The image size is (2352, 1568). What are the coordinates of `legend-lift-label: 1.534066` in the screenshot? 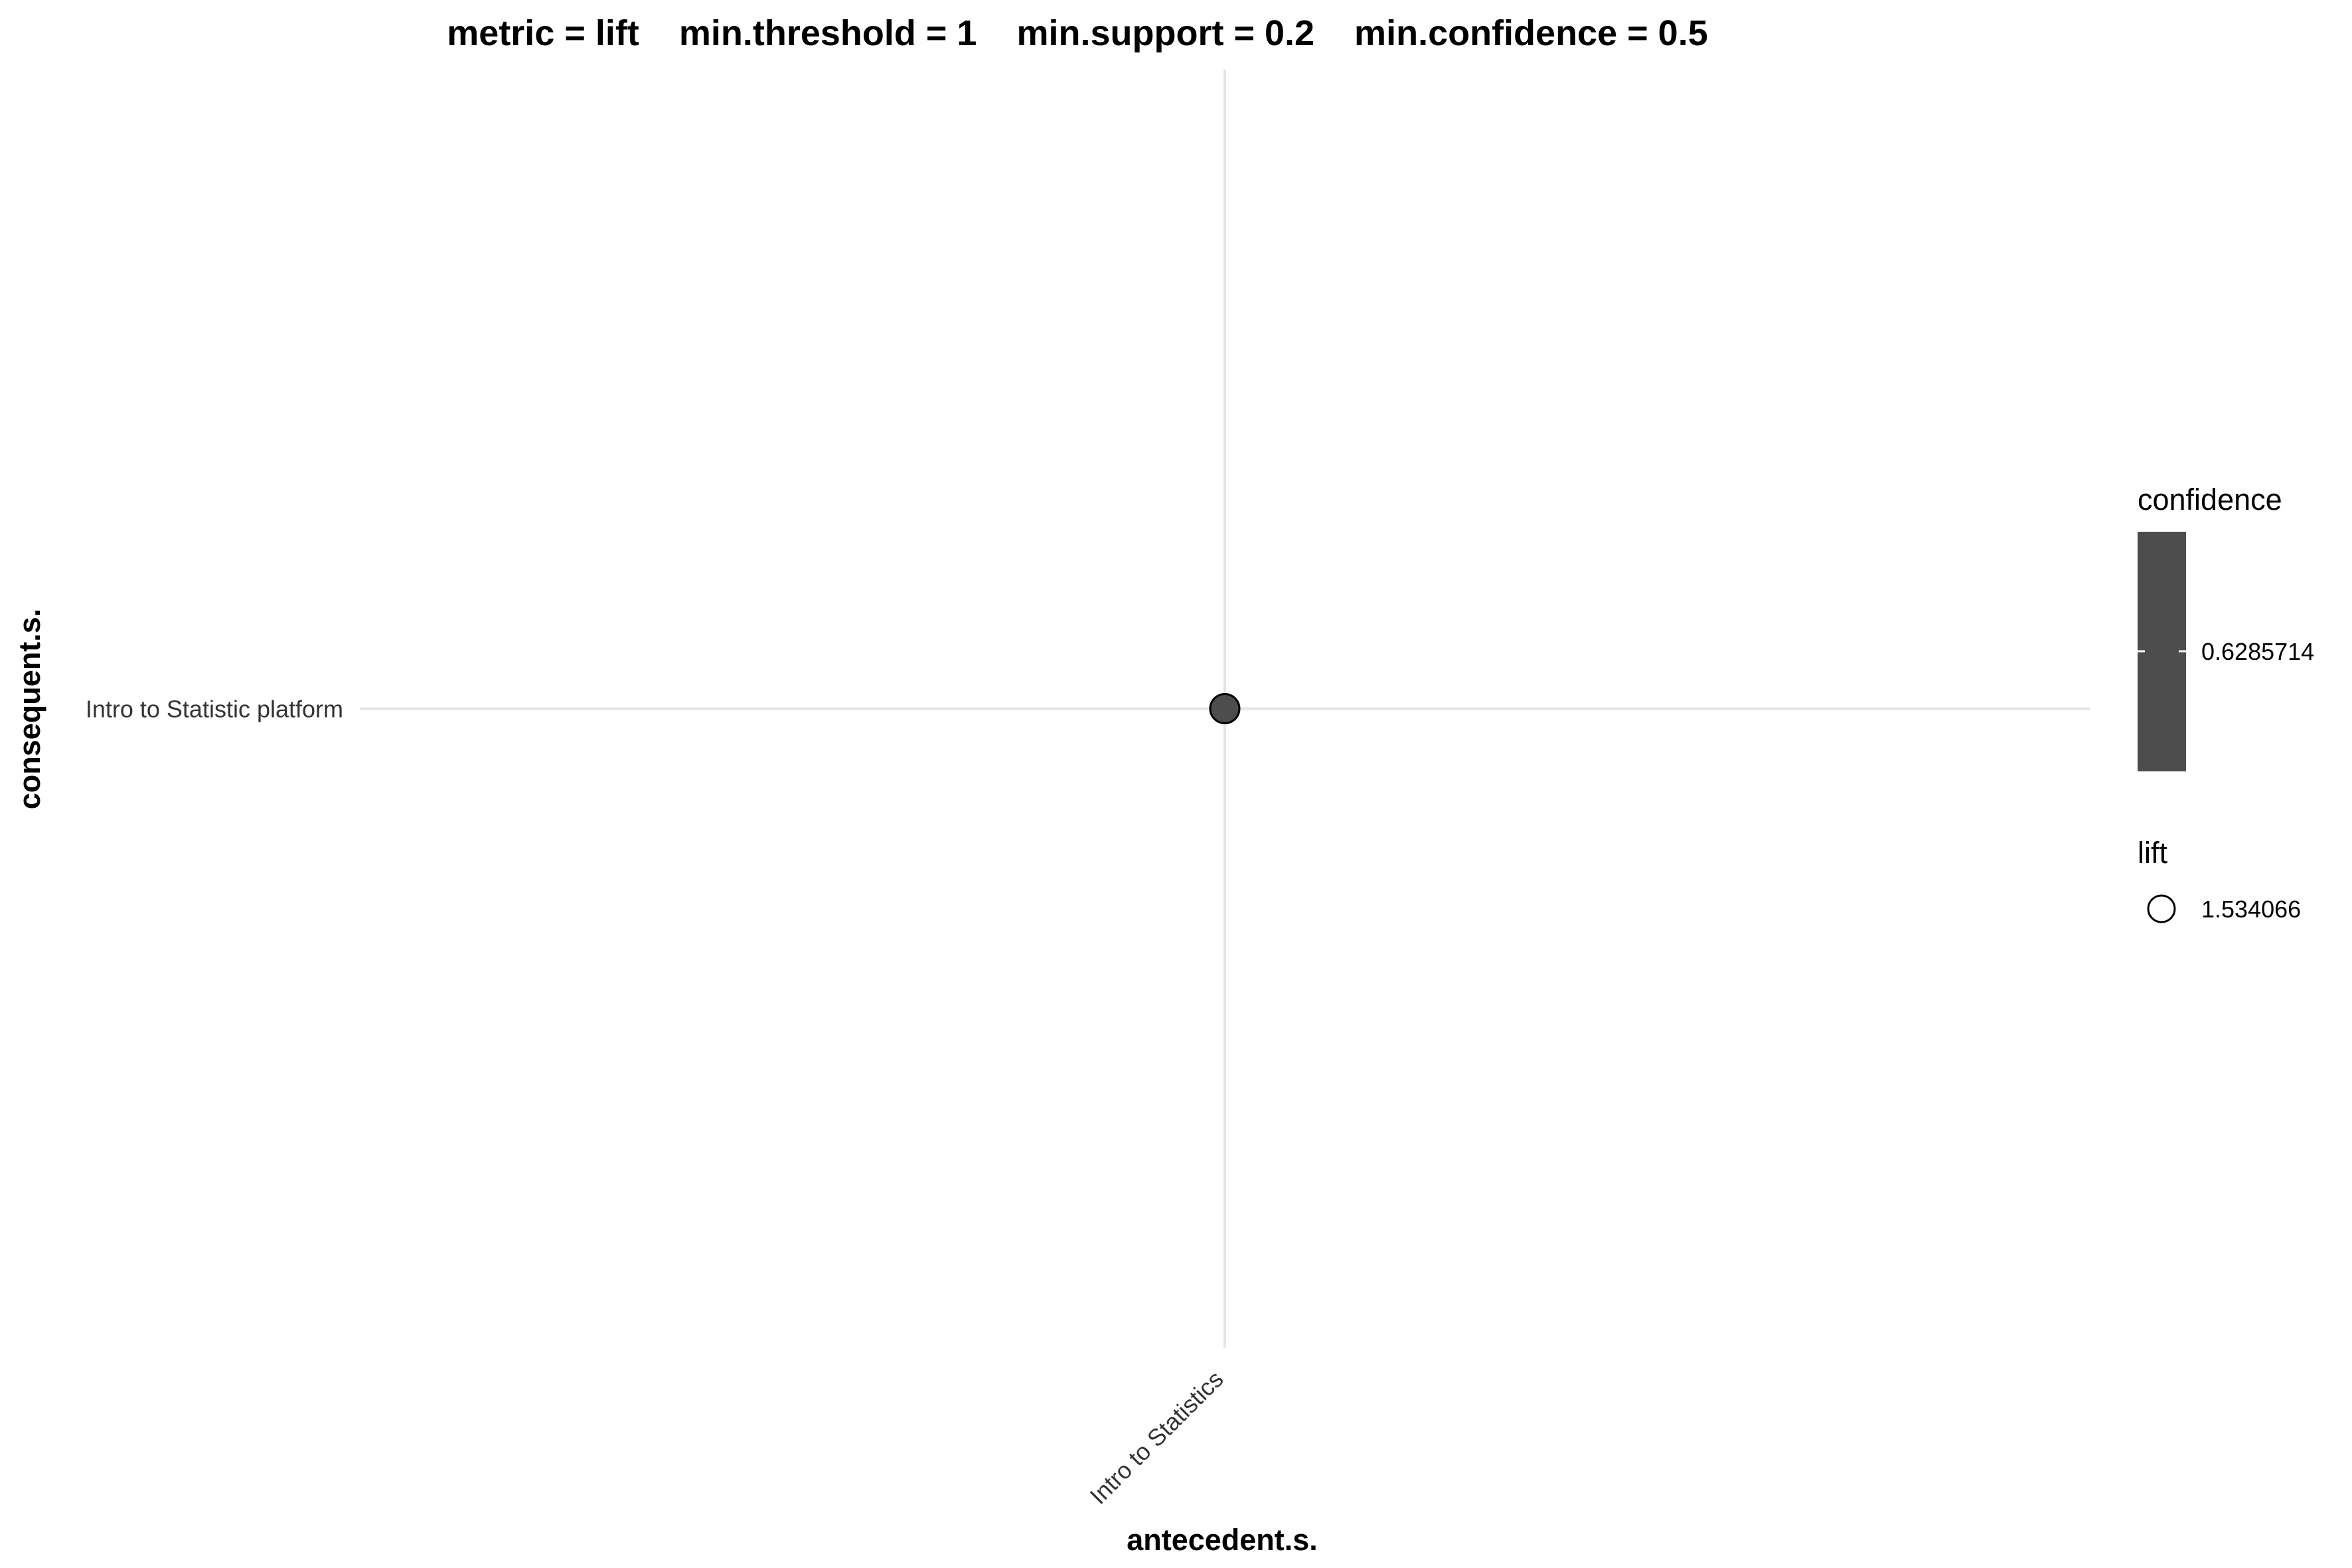 It's located at (2251, 909).